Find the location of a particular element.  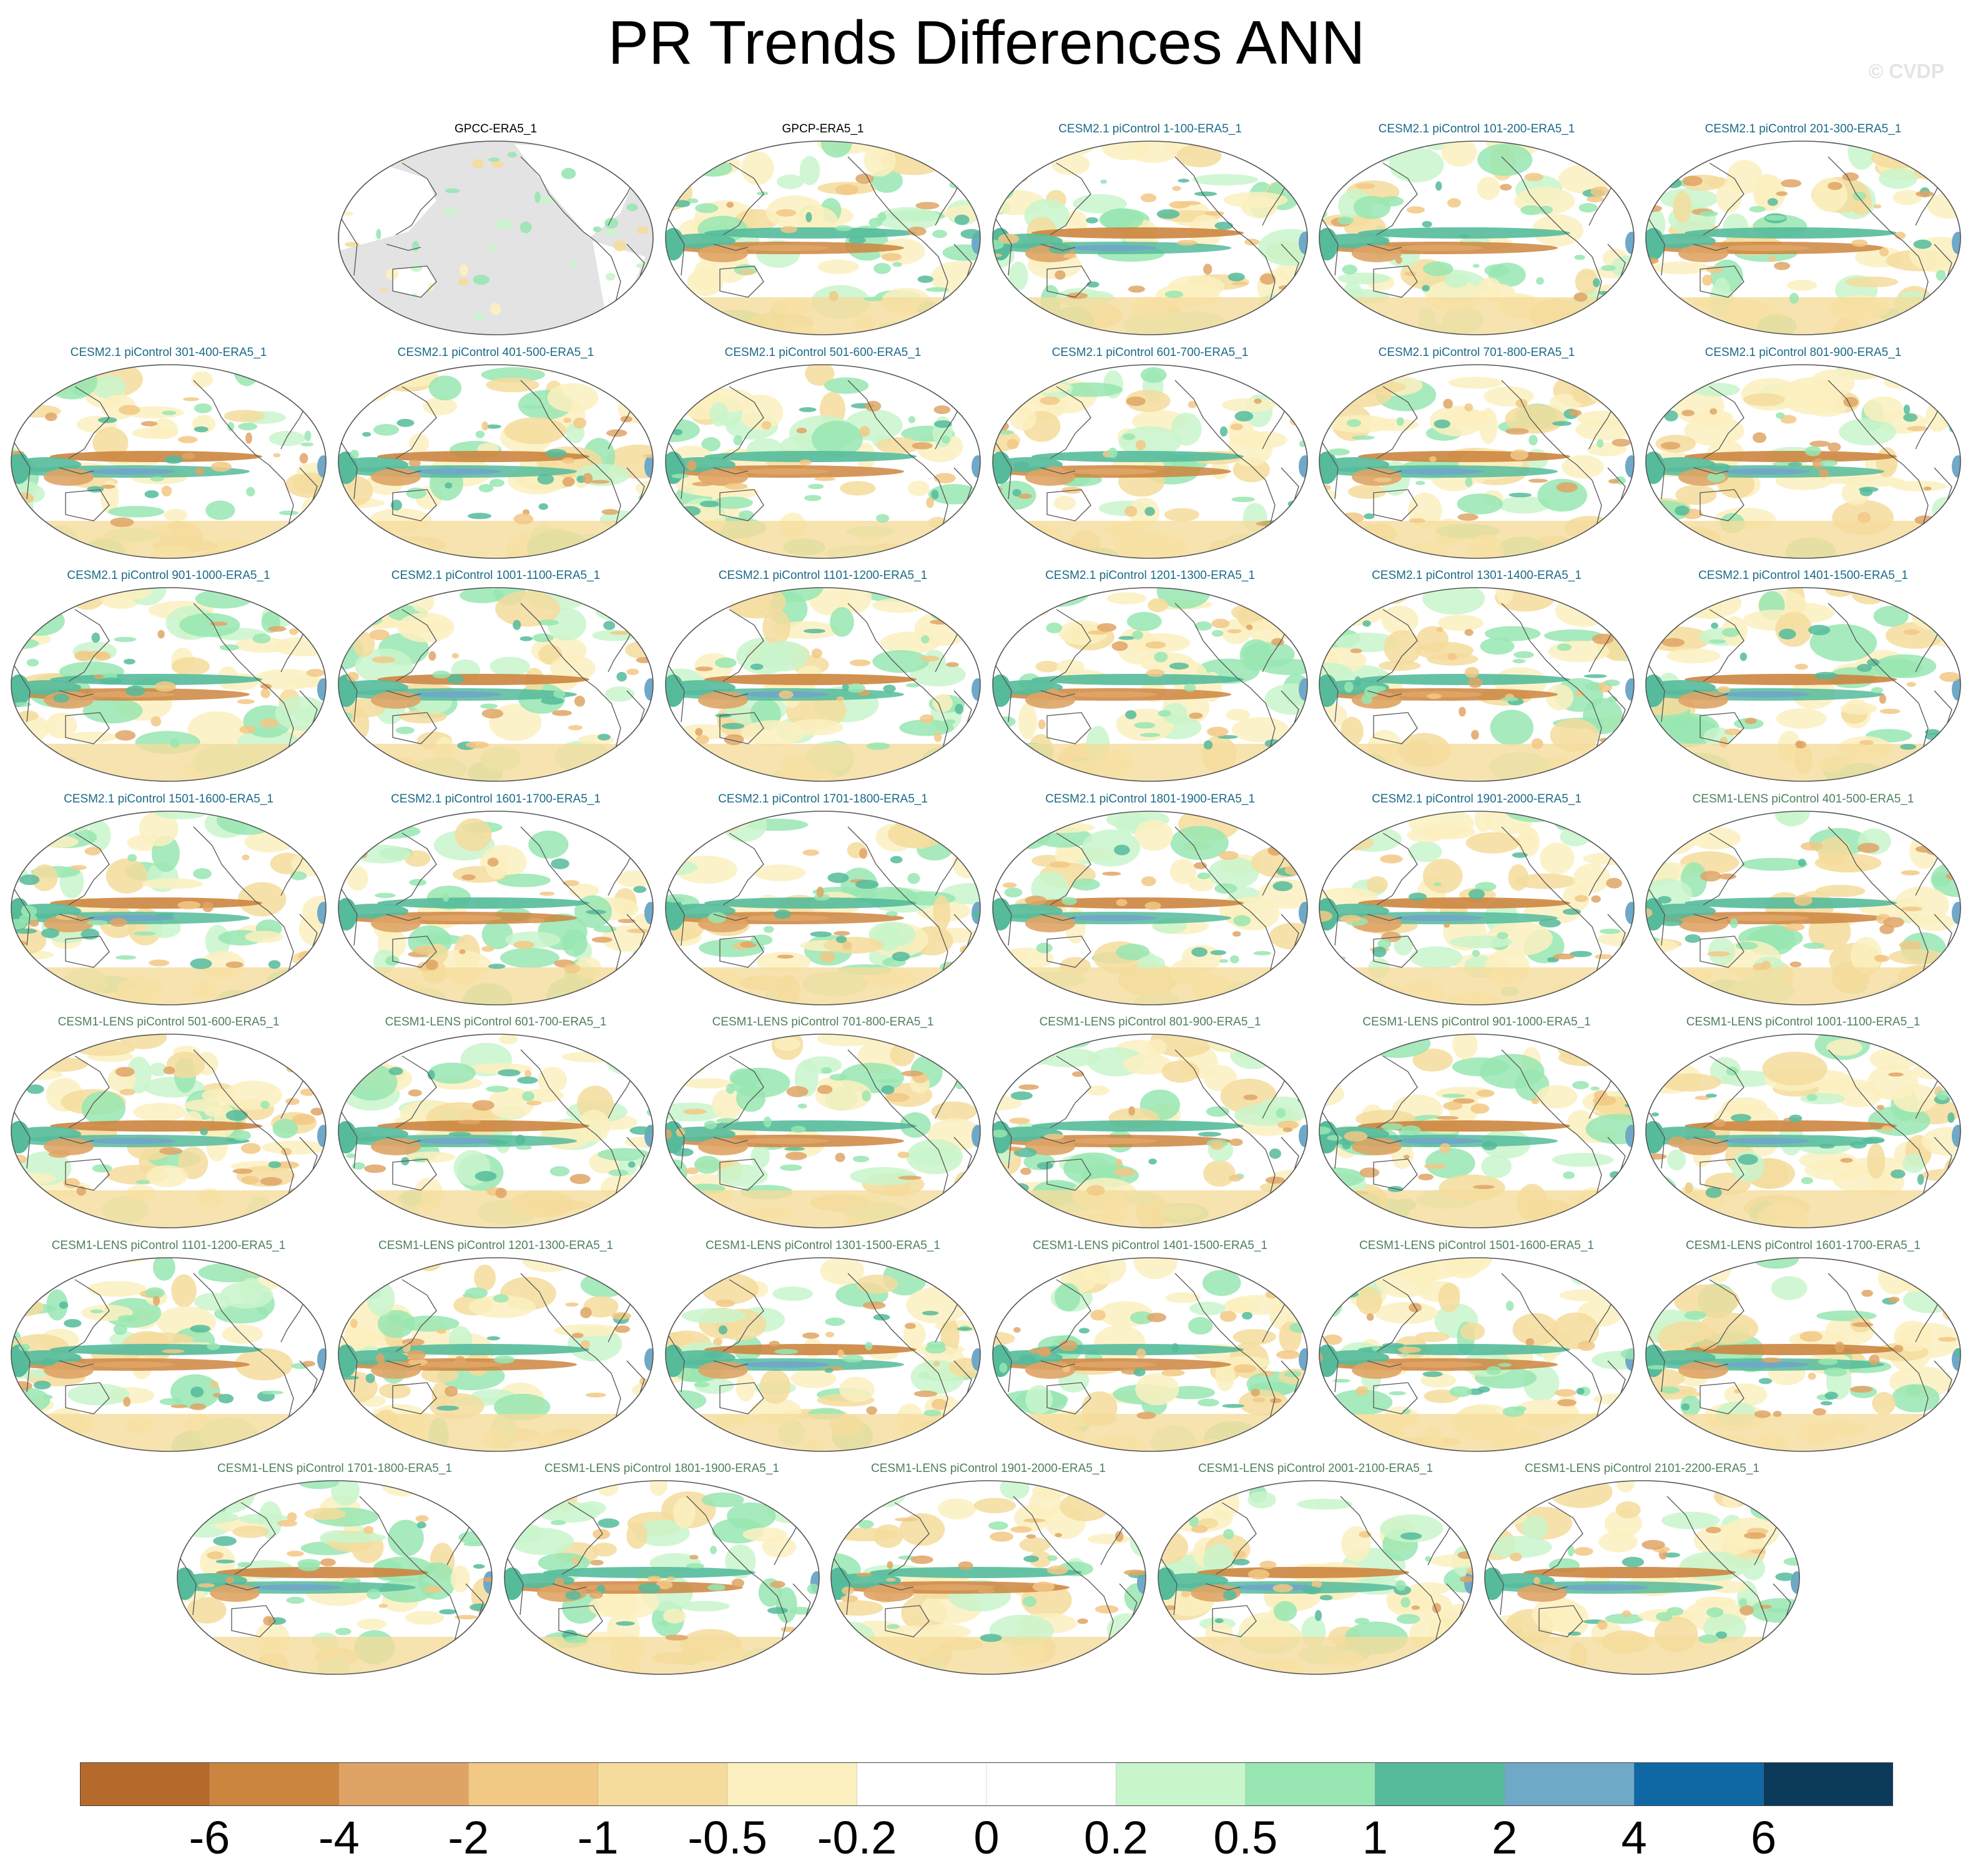

map-panel: CESM2.1 piControl 1601-1700-ERA5_1 is located at coordinates (496, 901).